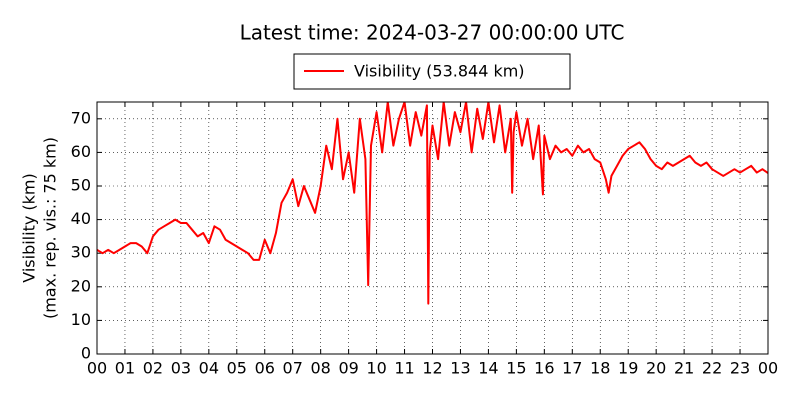  I want to click on x-tick-label: 02, so click(153, 368).